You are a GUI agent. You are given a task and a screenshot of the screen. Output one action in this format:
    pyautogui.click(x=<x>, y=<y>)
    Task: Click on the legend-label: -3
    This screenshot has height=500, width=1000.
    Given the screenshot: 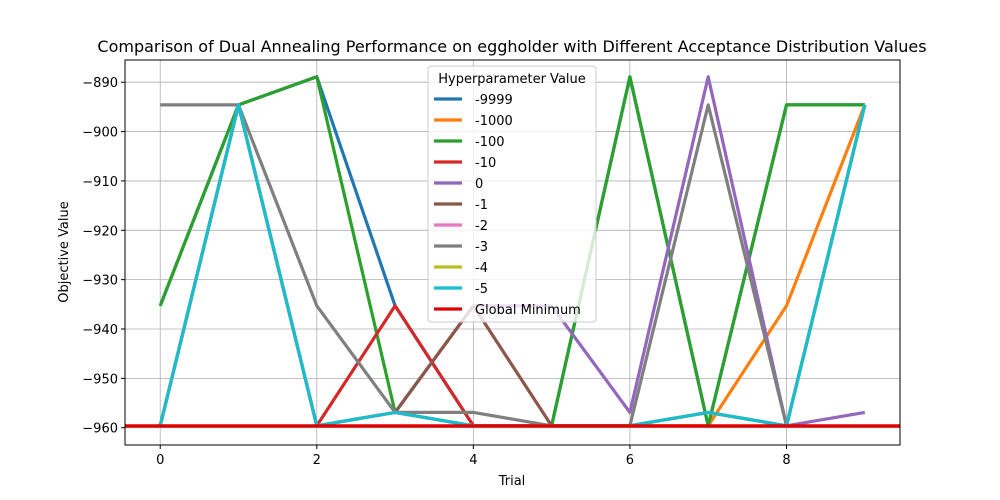 What is the action you would take?
    pyautogui.click(x=481, y=247)
    